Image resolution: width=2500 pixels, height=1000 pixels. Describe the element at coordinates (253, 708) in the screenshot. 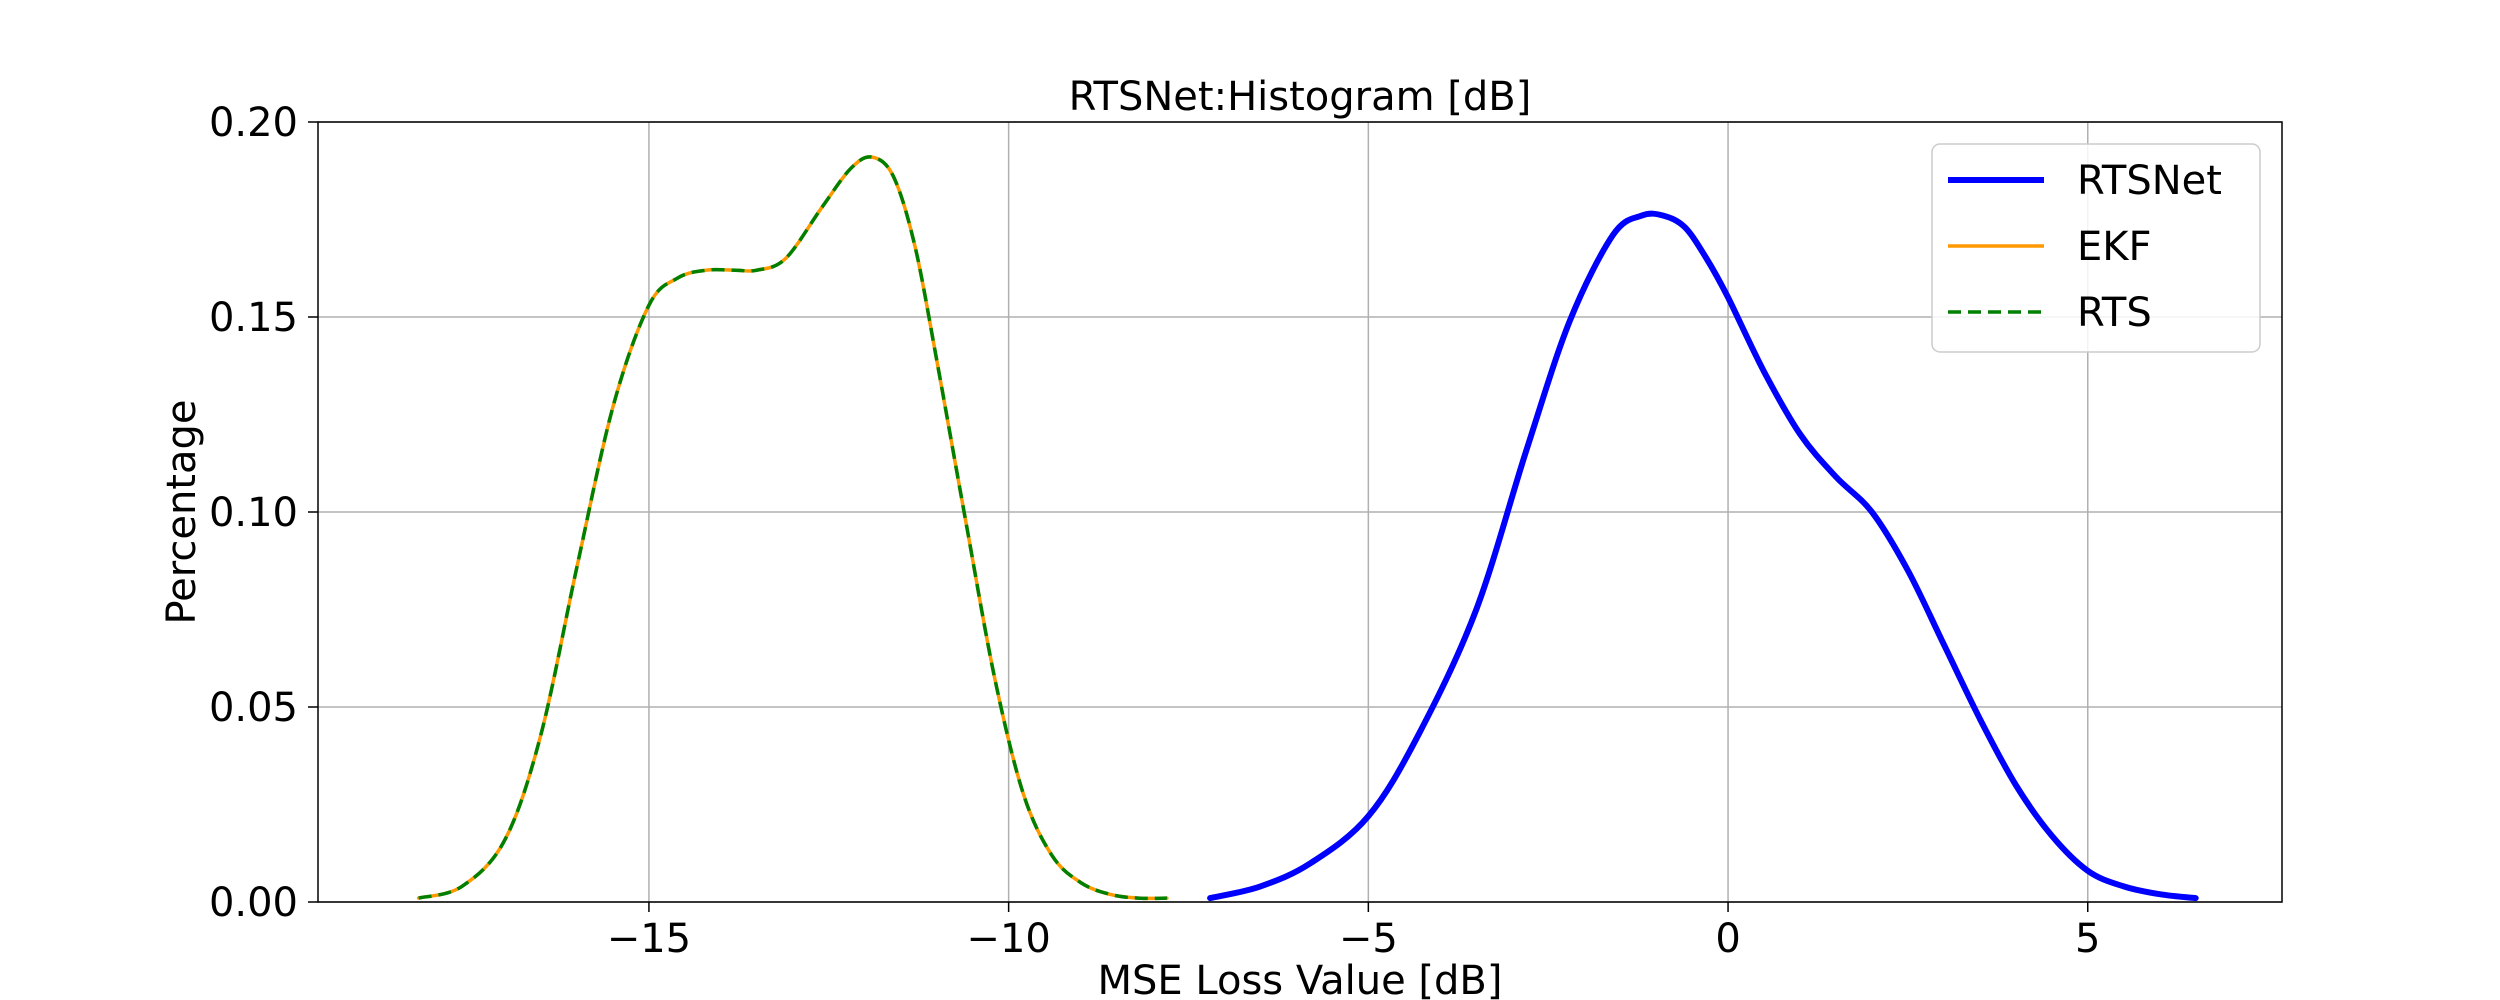

I see `y-tick-label: 0.05` at that location.